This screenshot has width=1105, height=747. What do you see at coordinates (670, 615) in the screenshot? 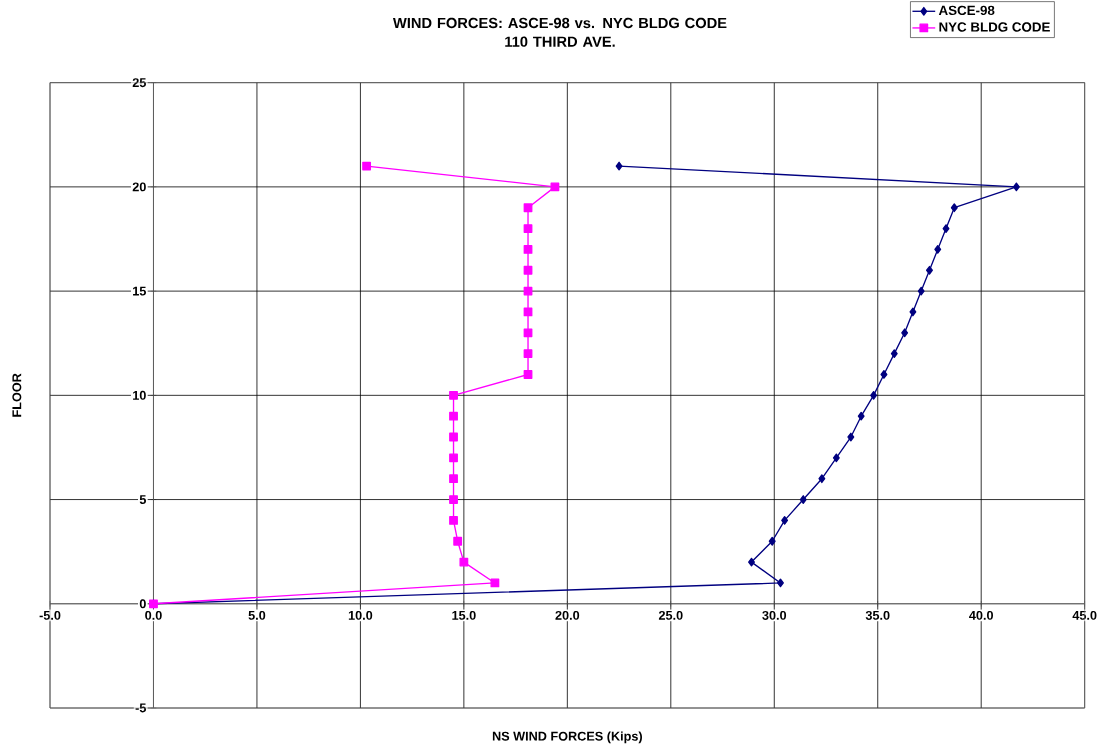
I see `x-tick-label: 25.0` at bounding box center [670, 615].